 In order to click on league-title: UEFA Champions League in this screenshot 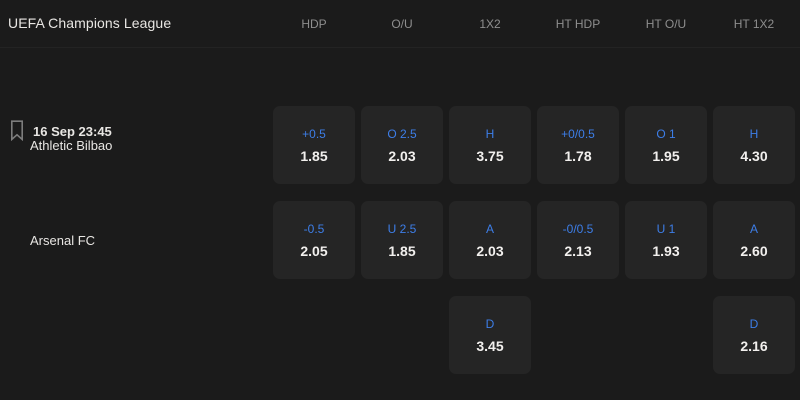, I will do `click(90, 23)`.